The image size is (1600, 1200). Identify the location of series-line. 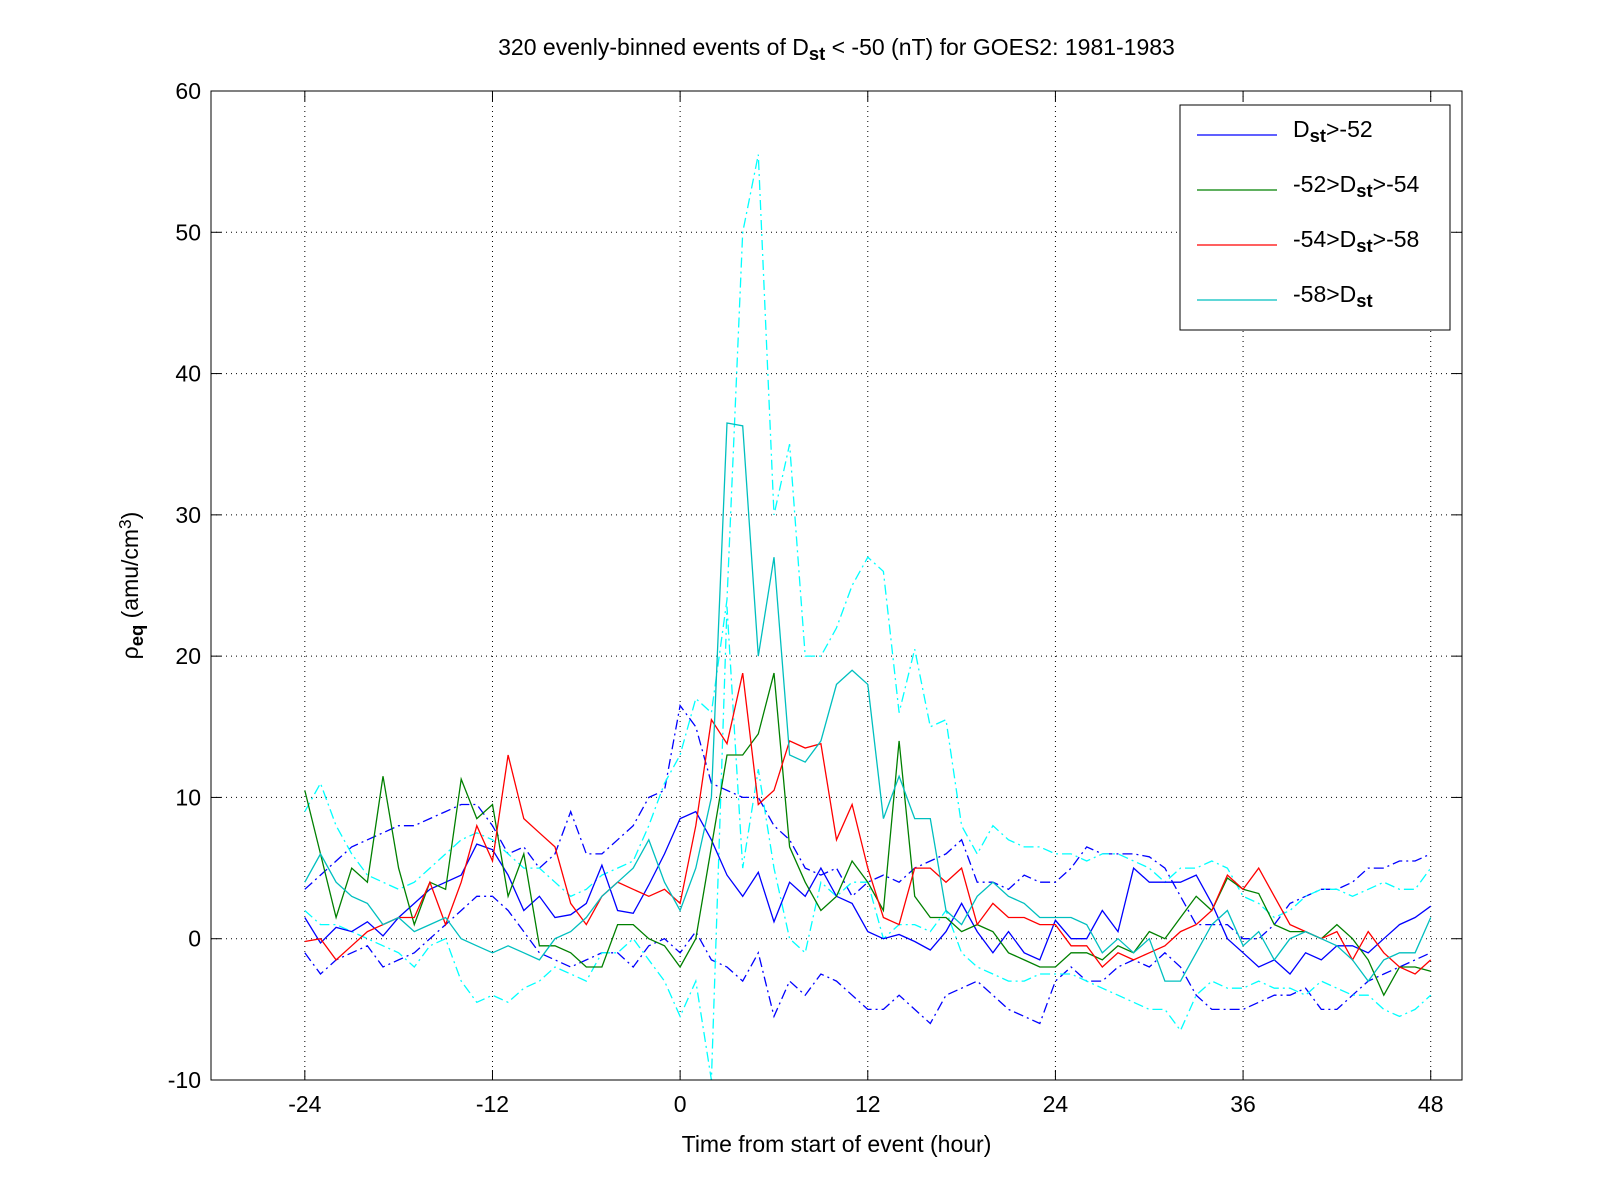
(868, 892).